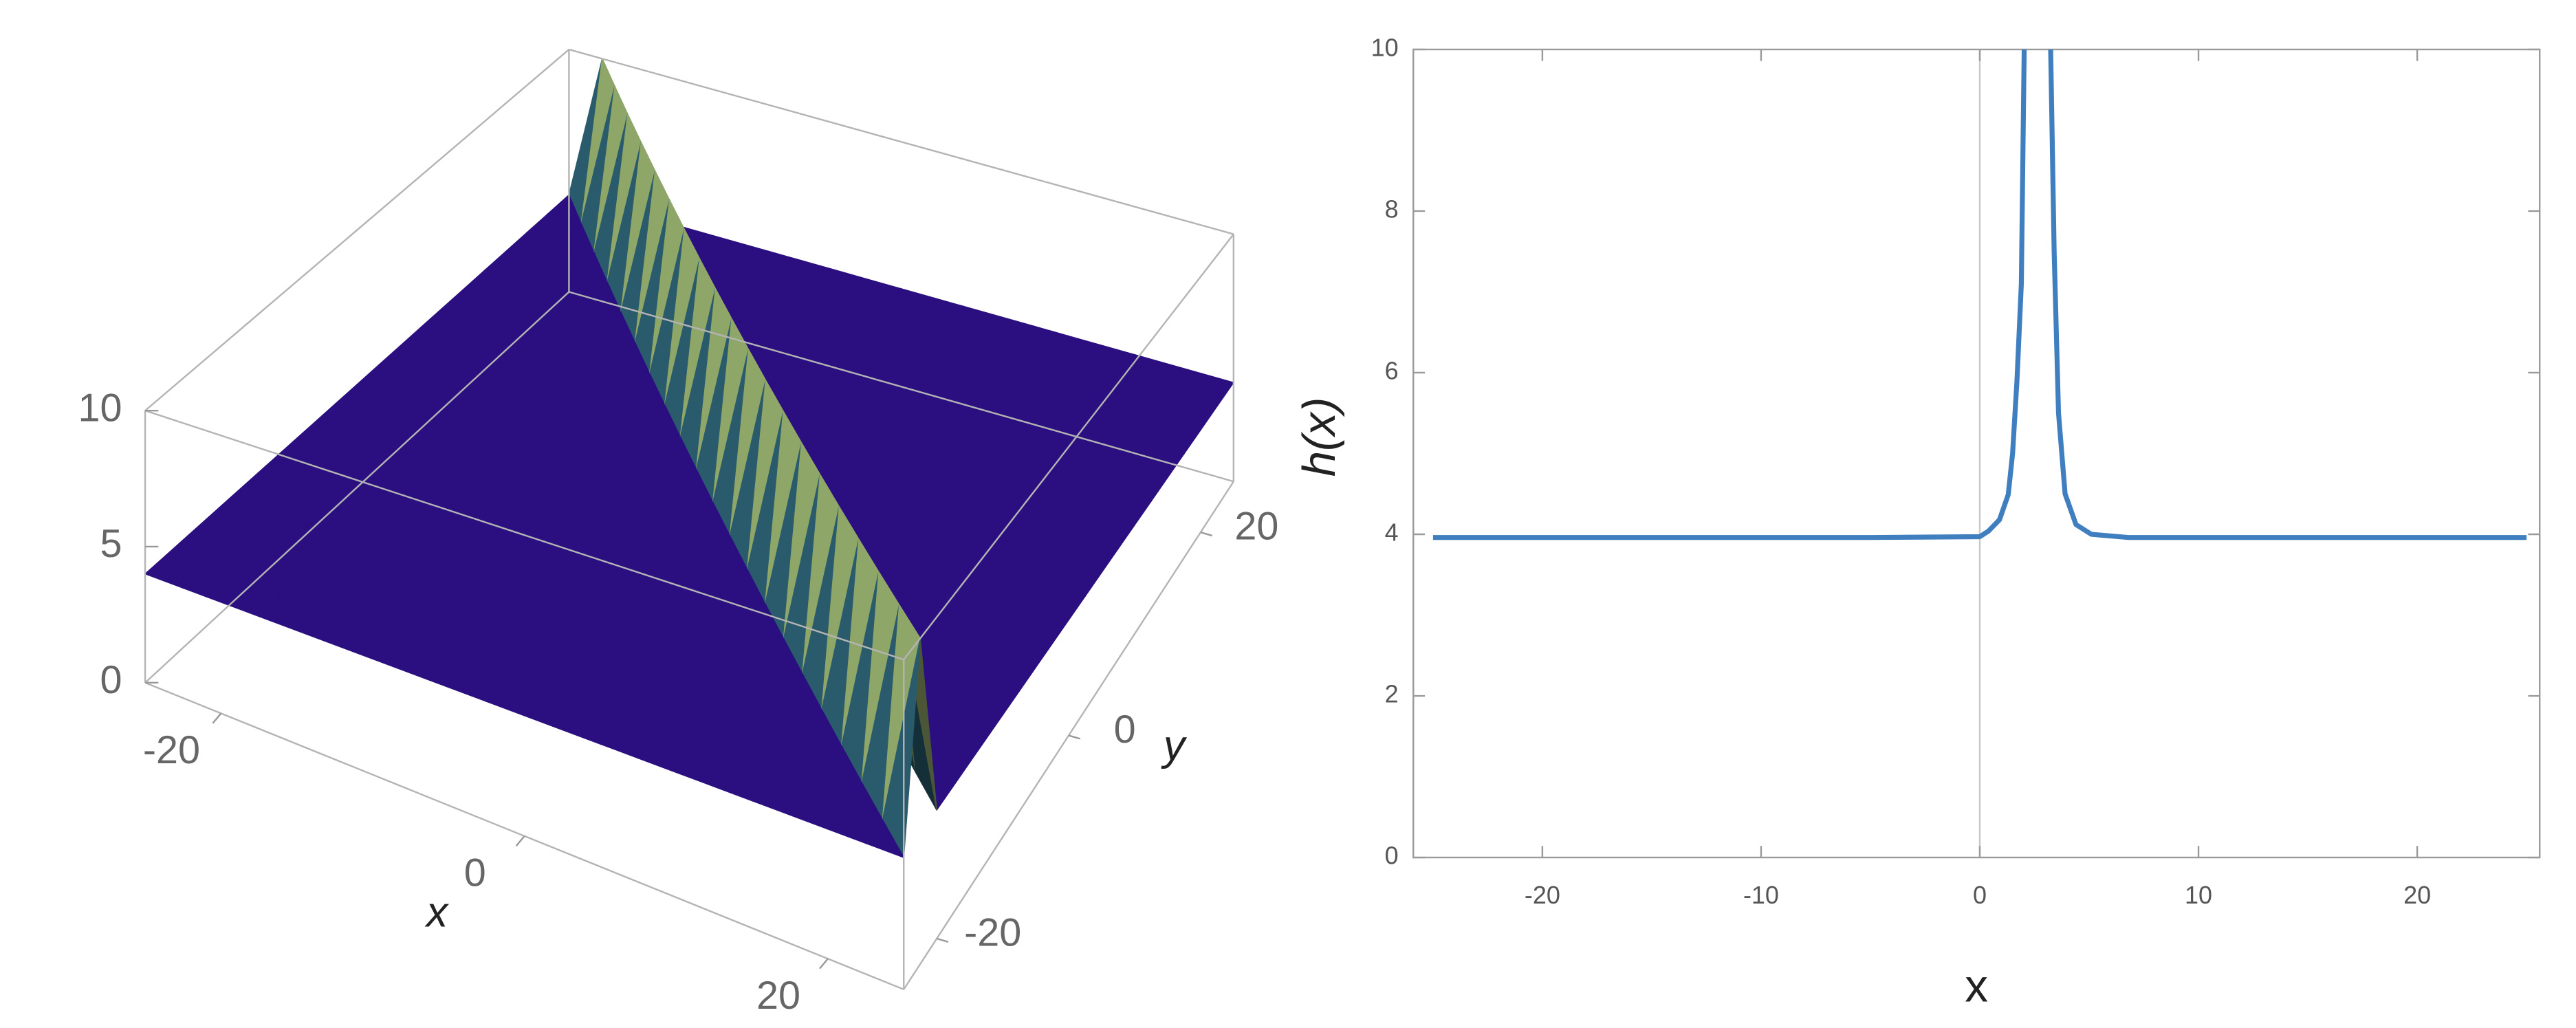  Describe the element at coordinates (1385, 47) in the screenshot. I see `y-tick-label: 10` at that location.